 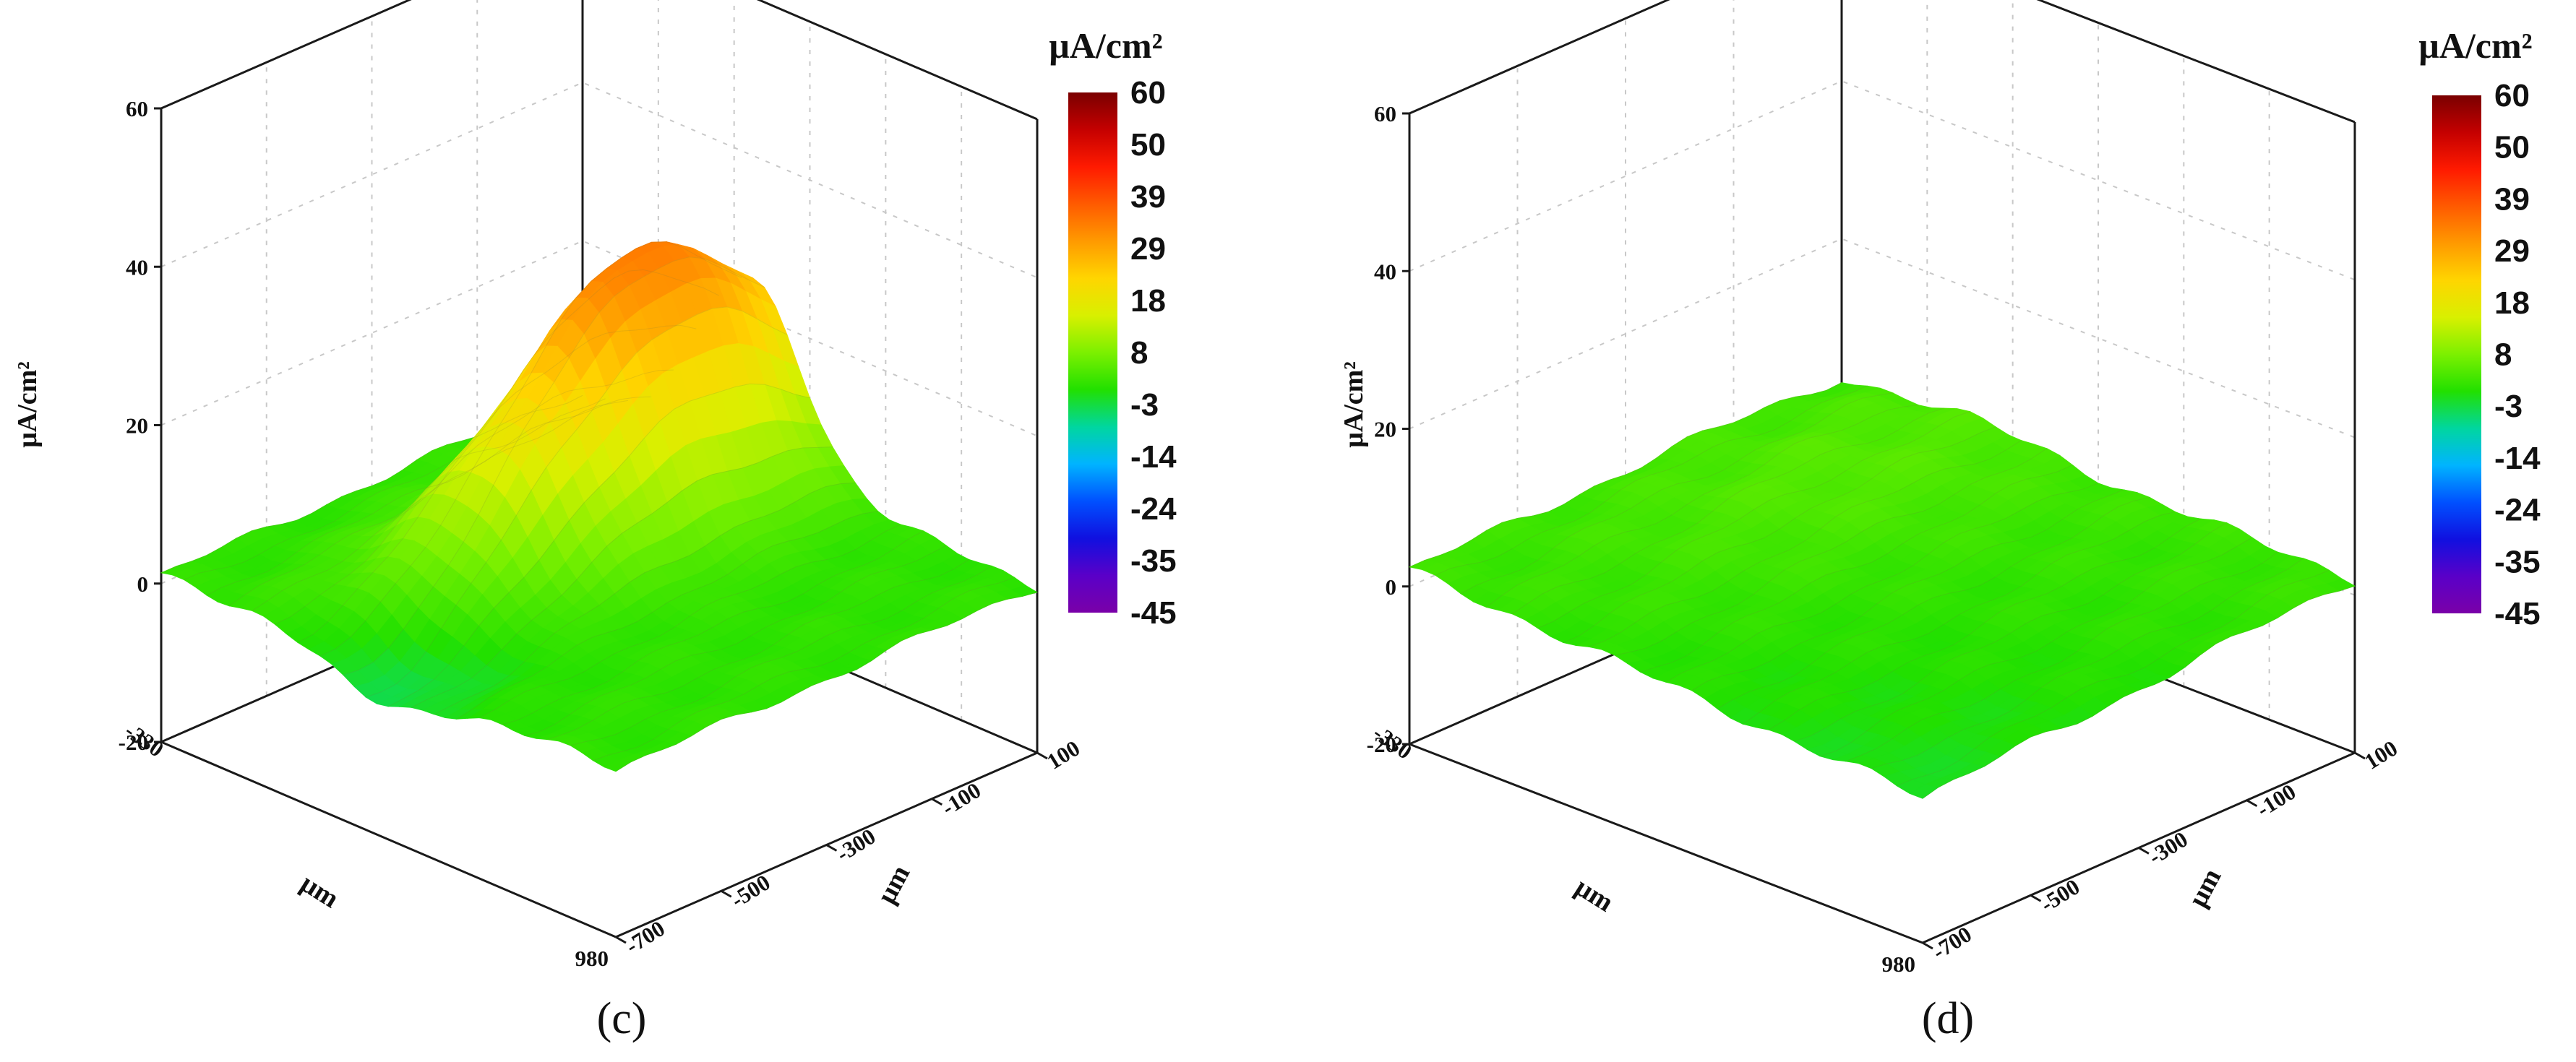 What do you see at coordinates (1153, 509) in the screenshot?
I see `colorbar-label: -24` at bounding box center [1153, 509].